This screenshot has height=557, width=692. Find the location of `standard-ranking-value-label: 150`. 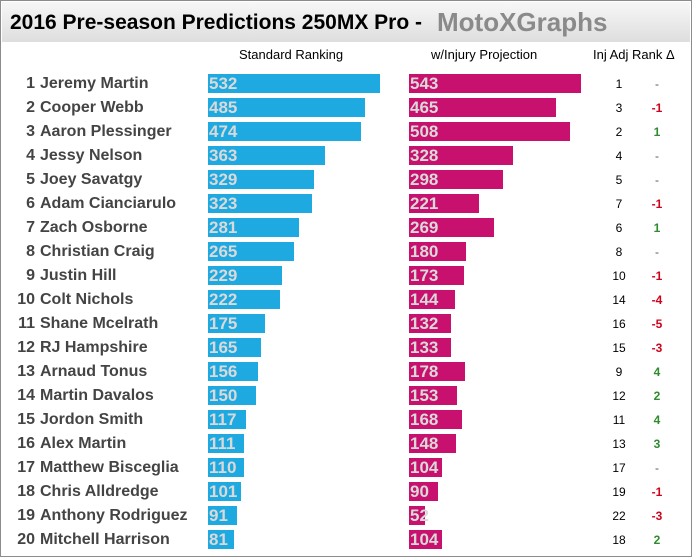

standard-ranking-value-label: 150 is located at coordinates (223, 395).